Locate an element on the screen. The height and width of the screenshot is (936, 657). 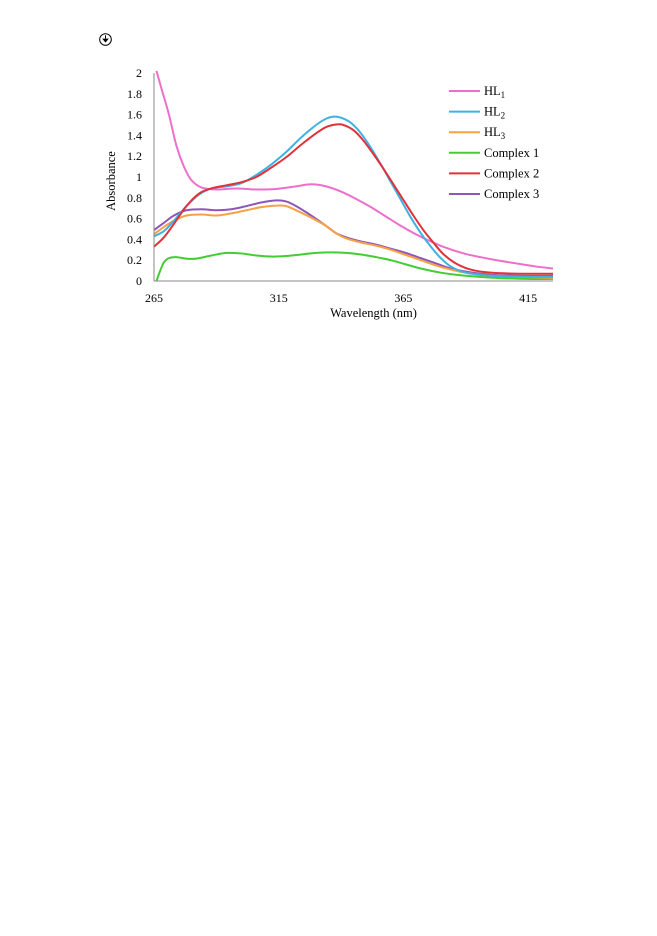
x-tick-label: 265 is located at coordinates (154, 298).